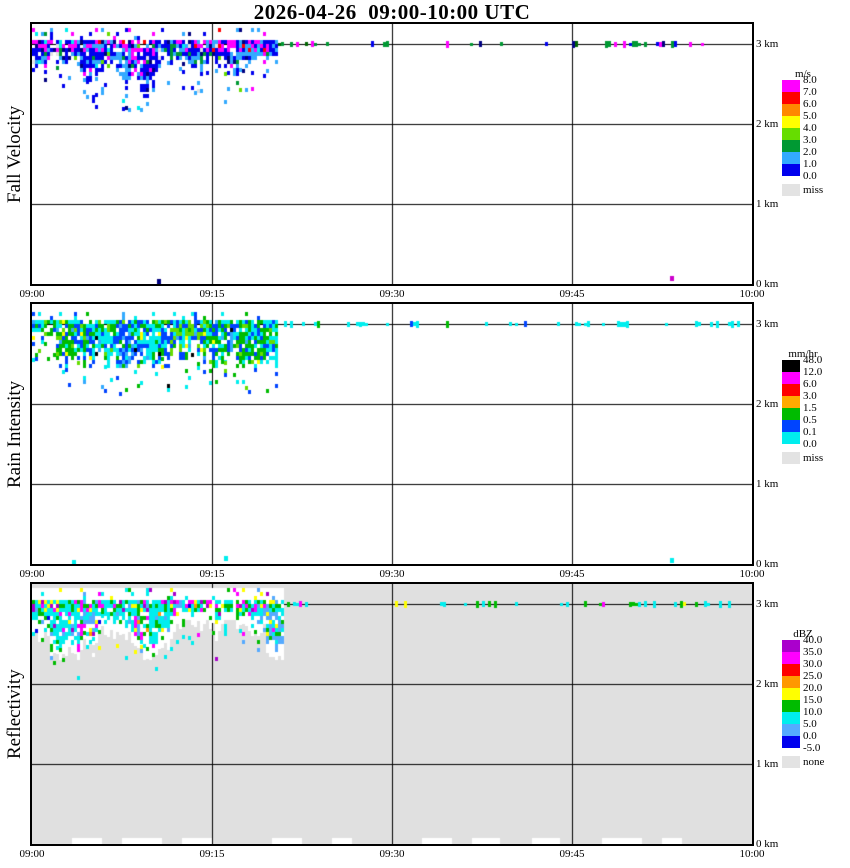  Describe the element at coordinates (14, 154) in the screenshot. I see `y-axis-label-fall-velocity: Fall Velocity` at that location.